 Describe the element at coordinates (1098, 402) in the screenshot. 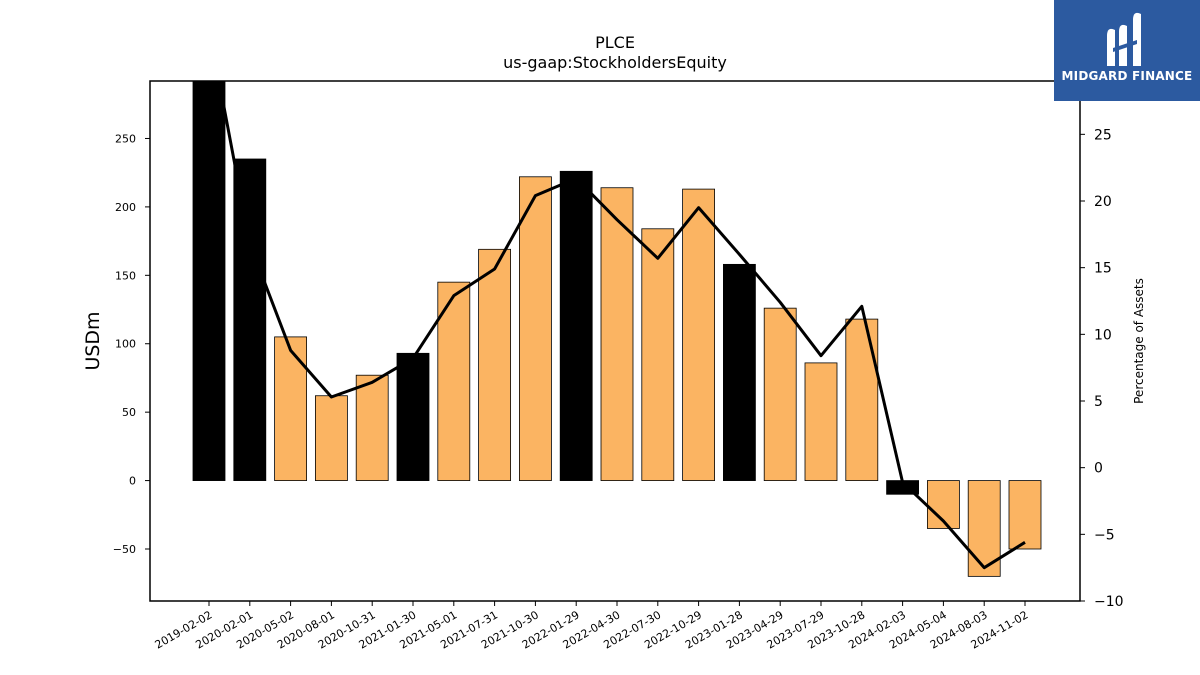

I see `y2-tick-label: 5` at that location.